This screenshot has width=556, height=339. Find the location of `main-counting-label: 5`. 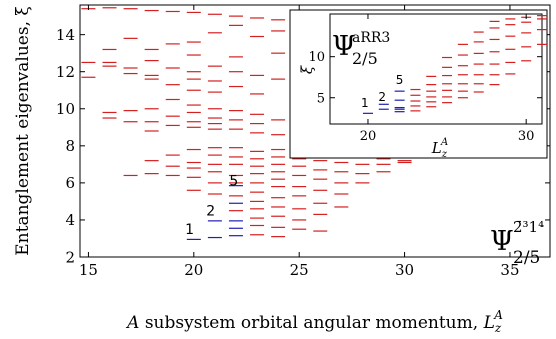

main-counting-label: 5 is located at coordinates (233, 182).